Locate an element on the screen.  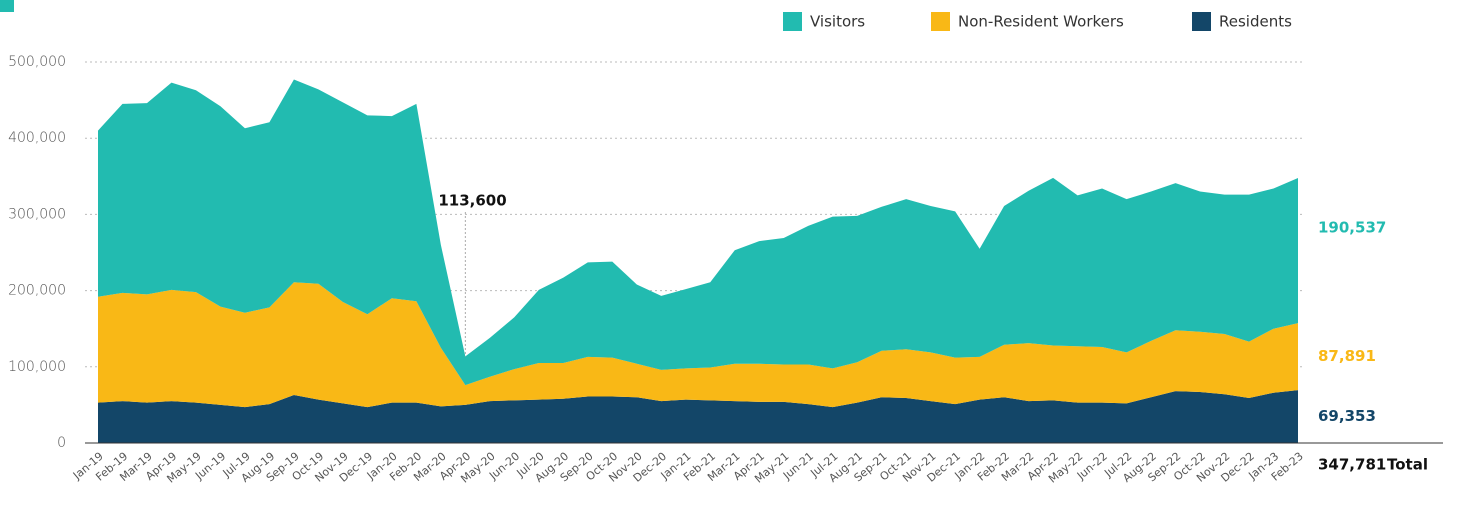
total-value: 347,781 is located at coordinates (1352, 465).